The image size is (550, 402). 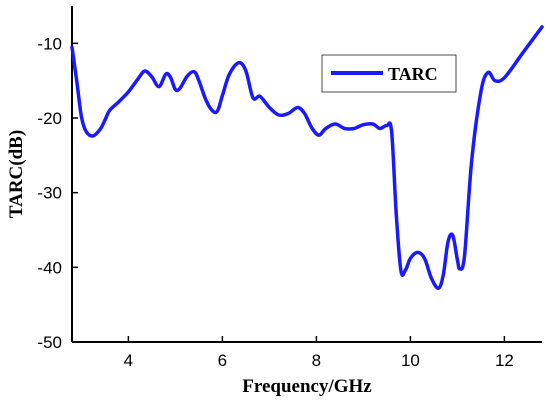 What do you see at coordinates (49, 118) in the screenshot?
I see `y-tick-label: -20` at bounding box center [49, 118].